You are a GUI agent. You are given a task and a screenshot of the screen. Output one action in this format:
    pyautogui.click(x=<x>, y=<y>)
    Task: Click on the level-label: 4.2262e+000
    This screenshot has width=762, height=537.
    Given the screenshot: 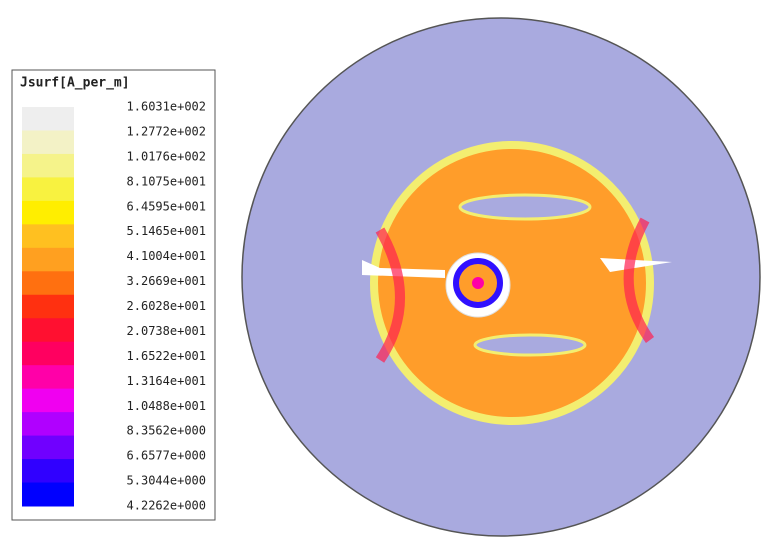 What is the action you would take?
    pyautogui.click(x=166, y=506)
    